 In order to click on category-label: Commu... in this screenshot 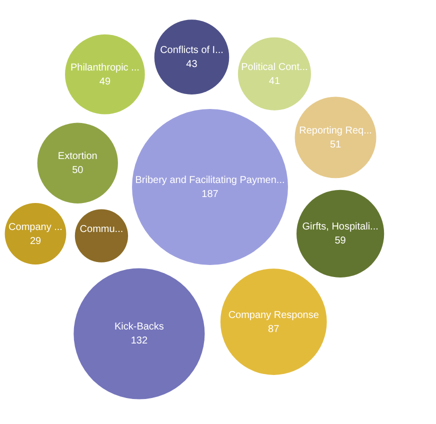, I will do `click(102, 229)`.